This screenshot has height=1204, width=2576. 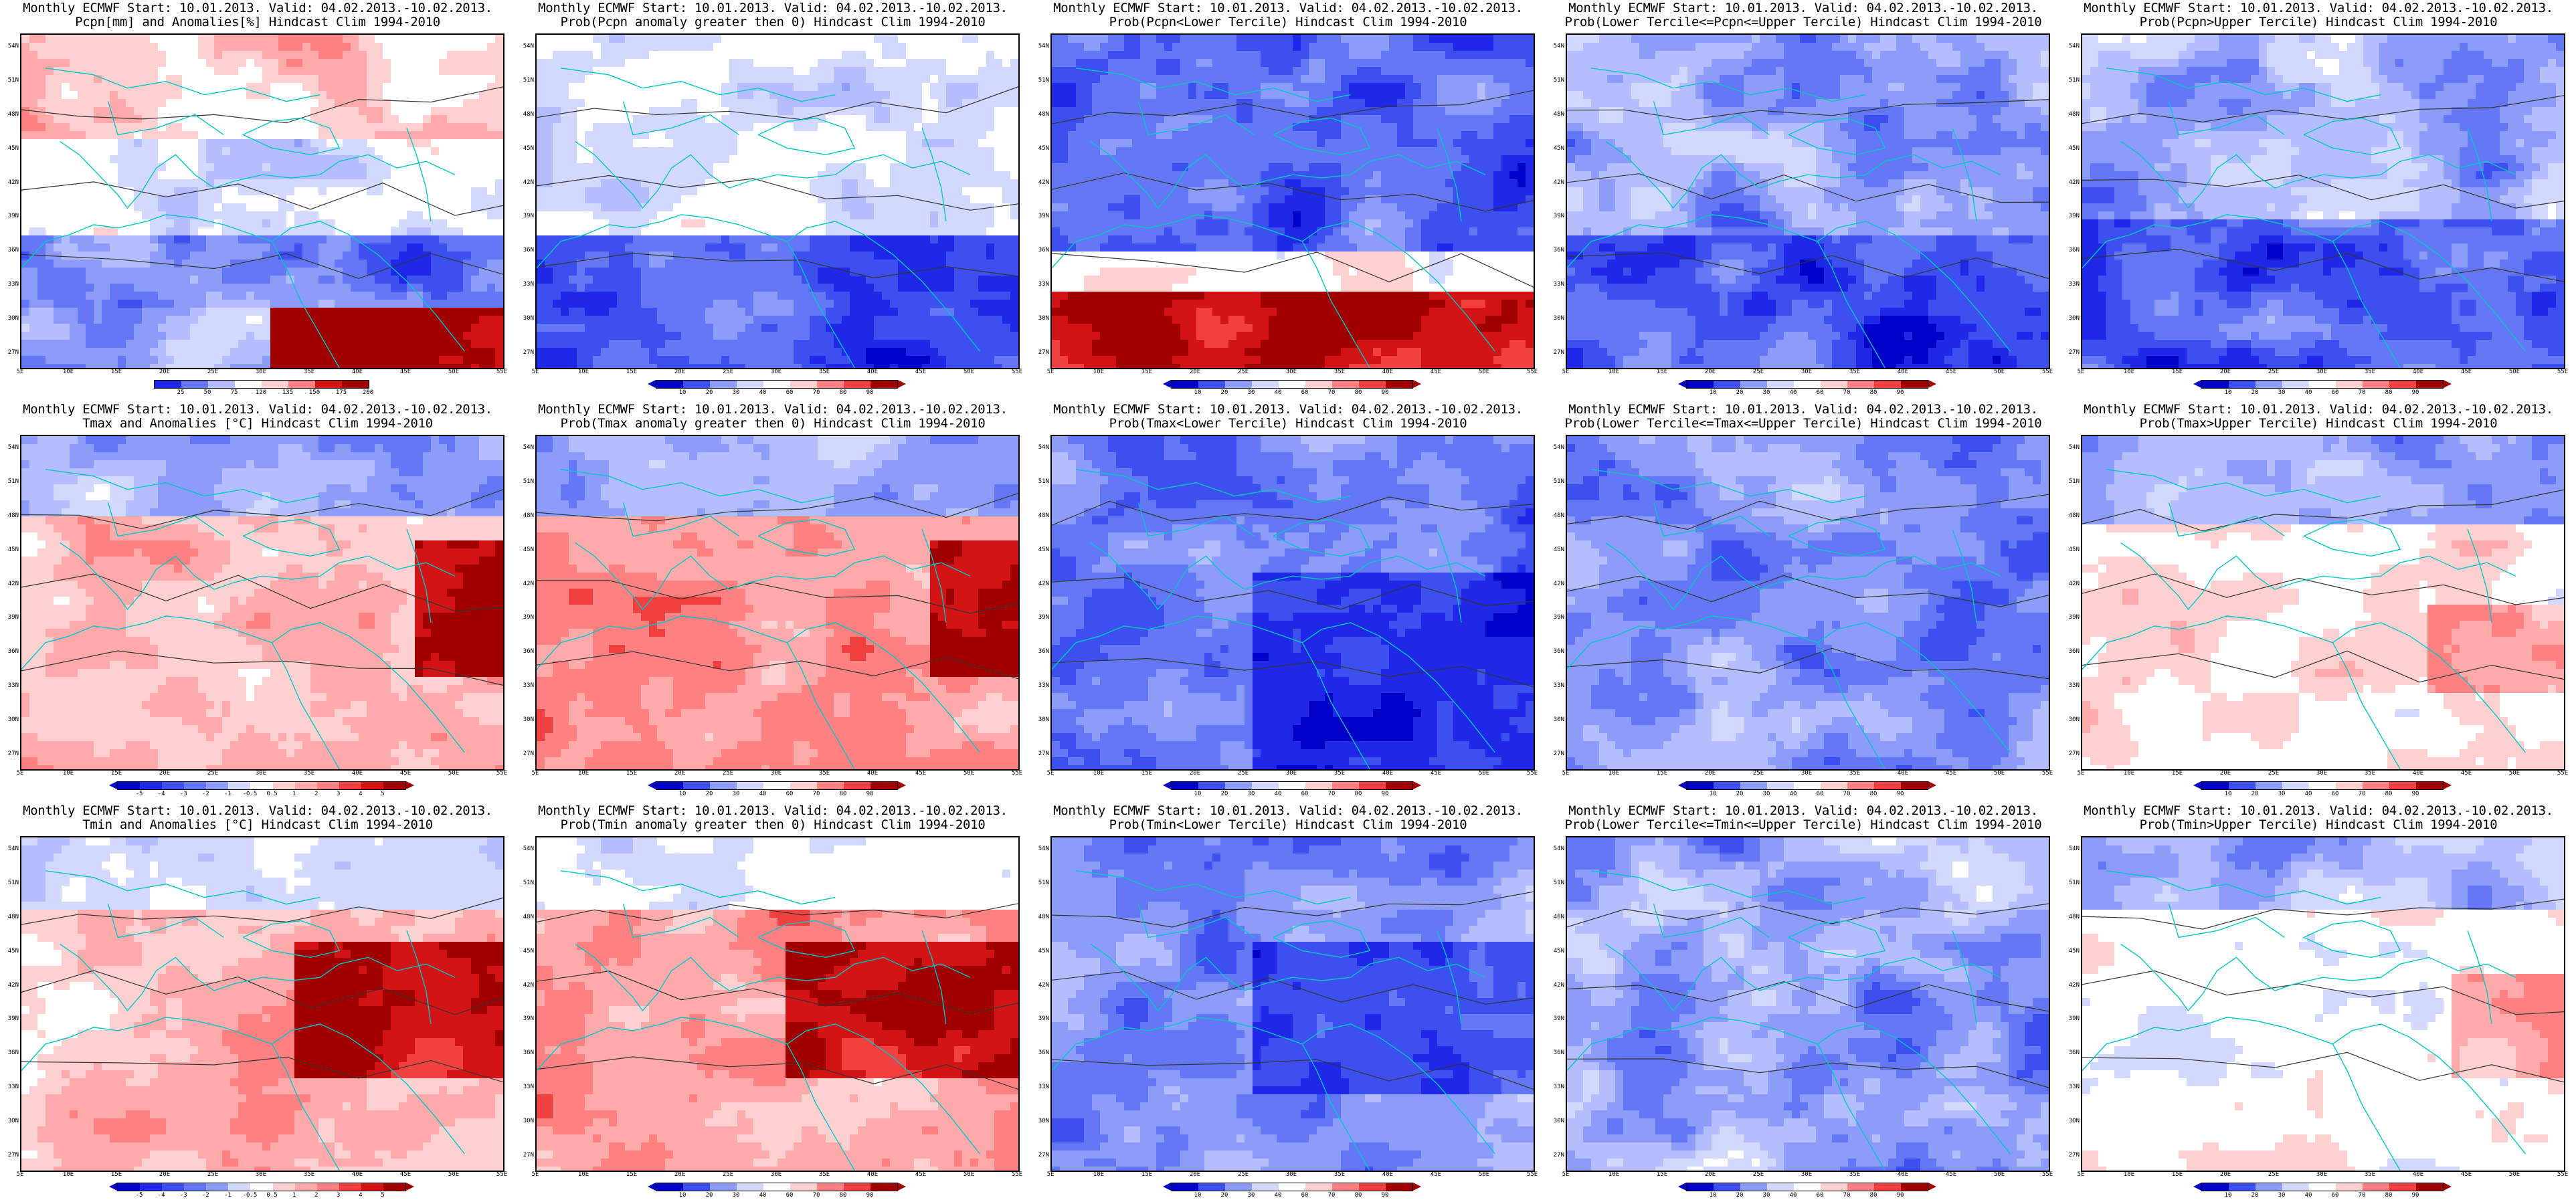 I want to click on latitude-label: 42N, so click(x=2072, y=985).